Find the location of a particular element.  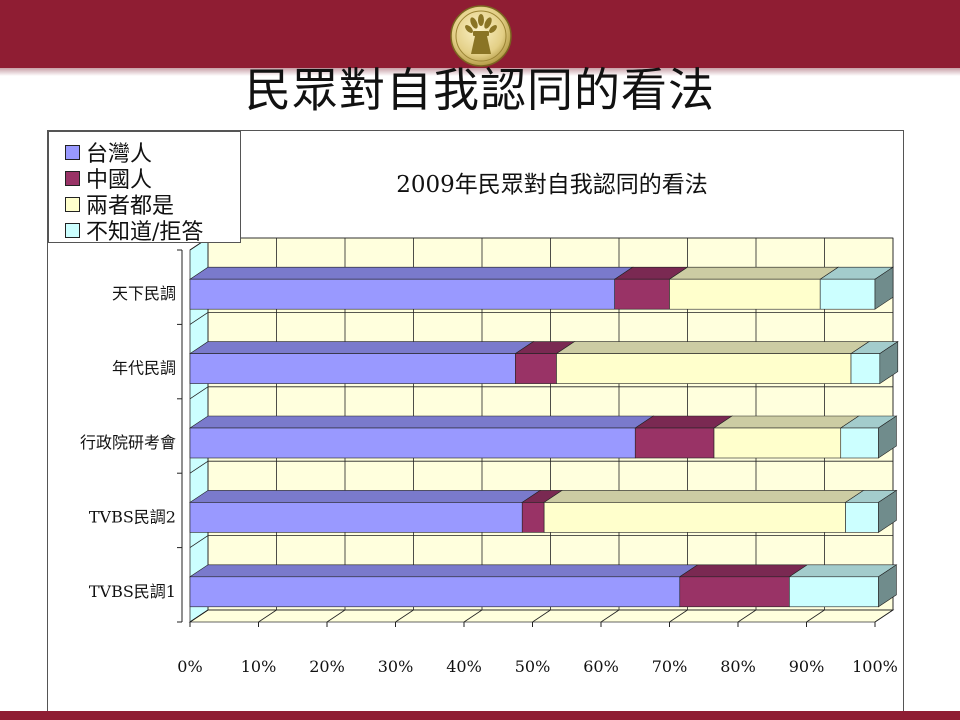

x-tick-label: 50% is located at coordinates (533, 666).